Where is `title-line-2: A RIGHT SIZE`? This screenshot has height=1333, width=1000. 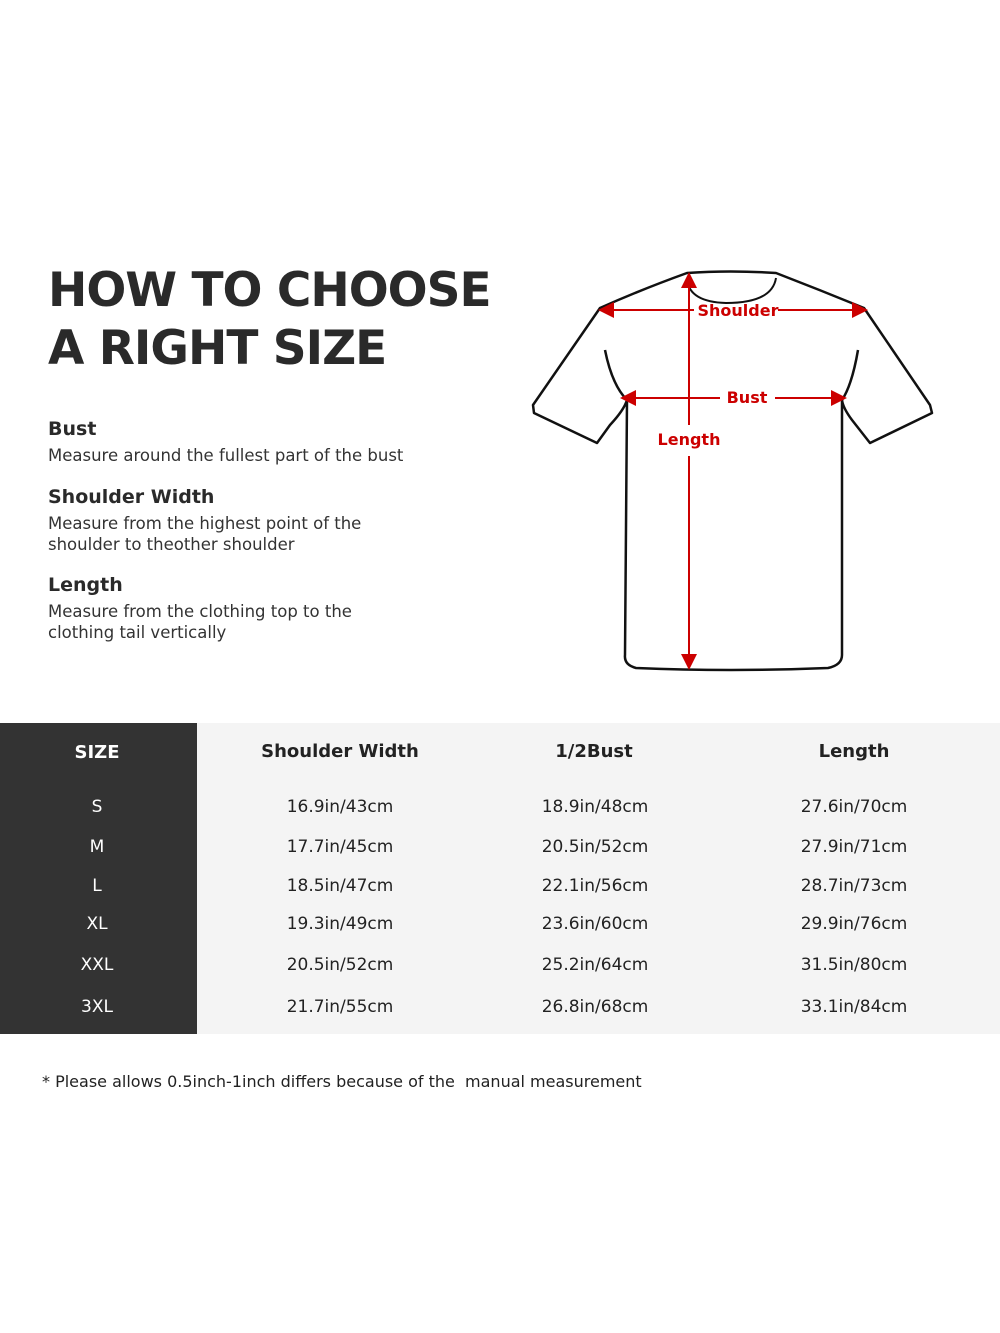 title-line-2: A RIGHT SIZE is located at coordinates (217, 348).